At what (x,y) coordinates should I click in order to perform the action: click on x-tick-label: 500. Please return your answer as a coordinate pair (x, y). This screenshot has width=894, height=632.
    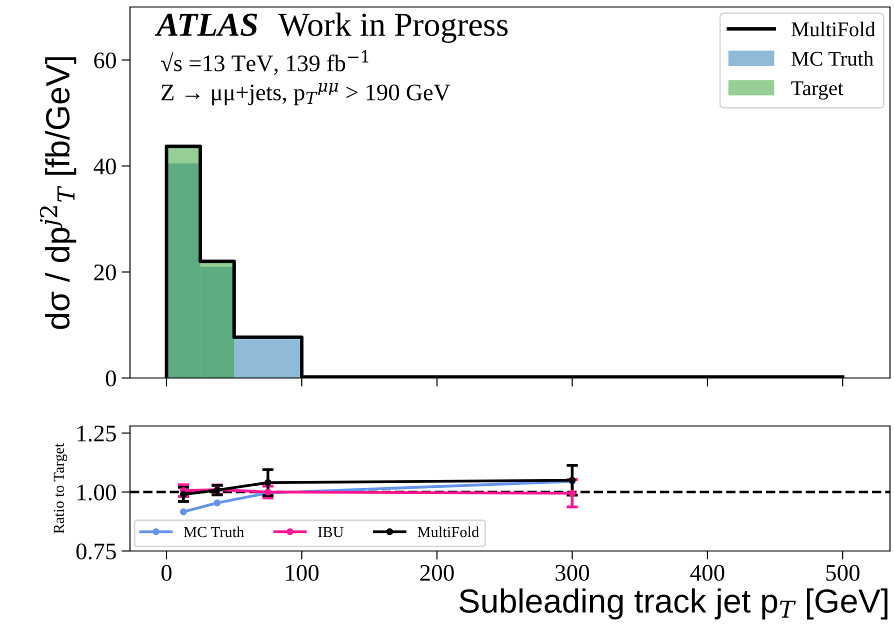
    Looking at the image, I should click on (843, 572).